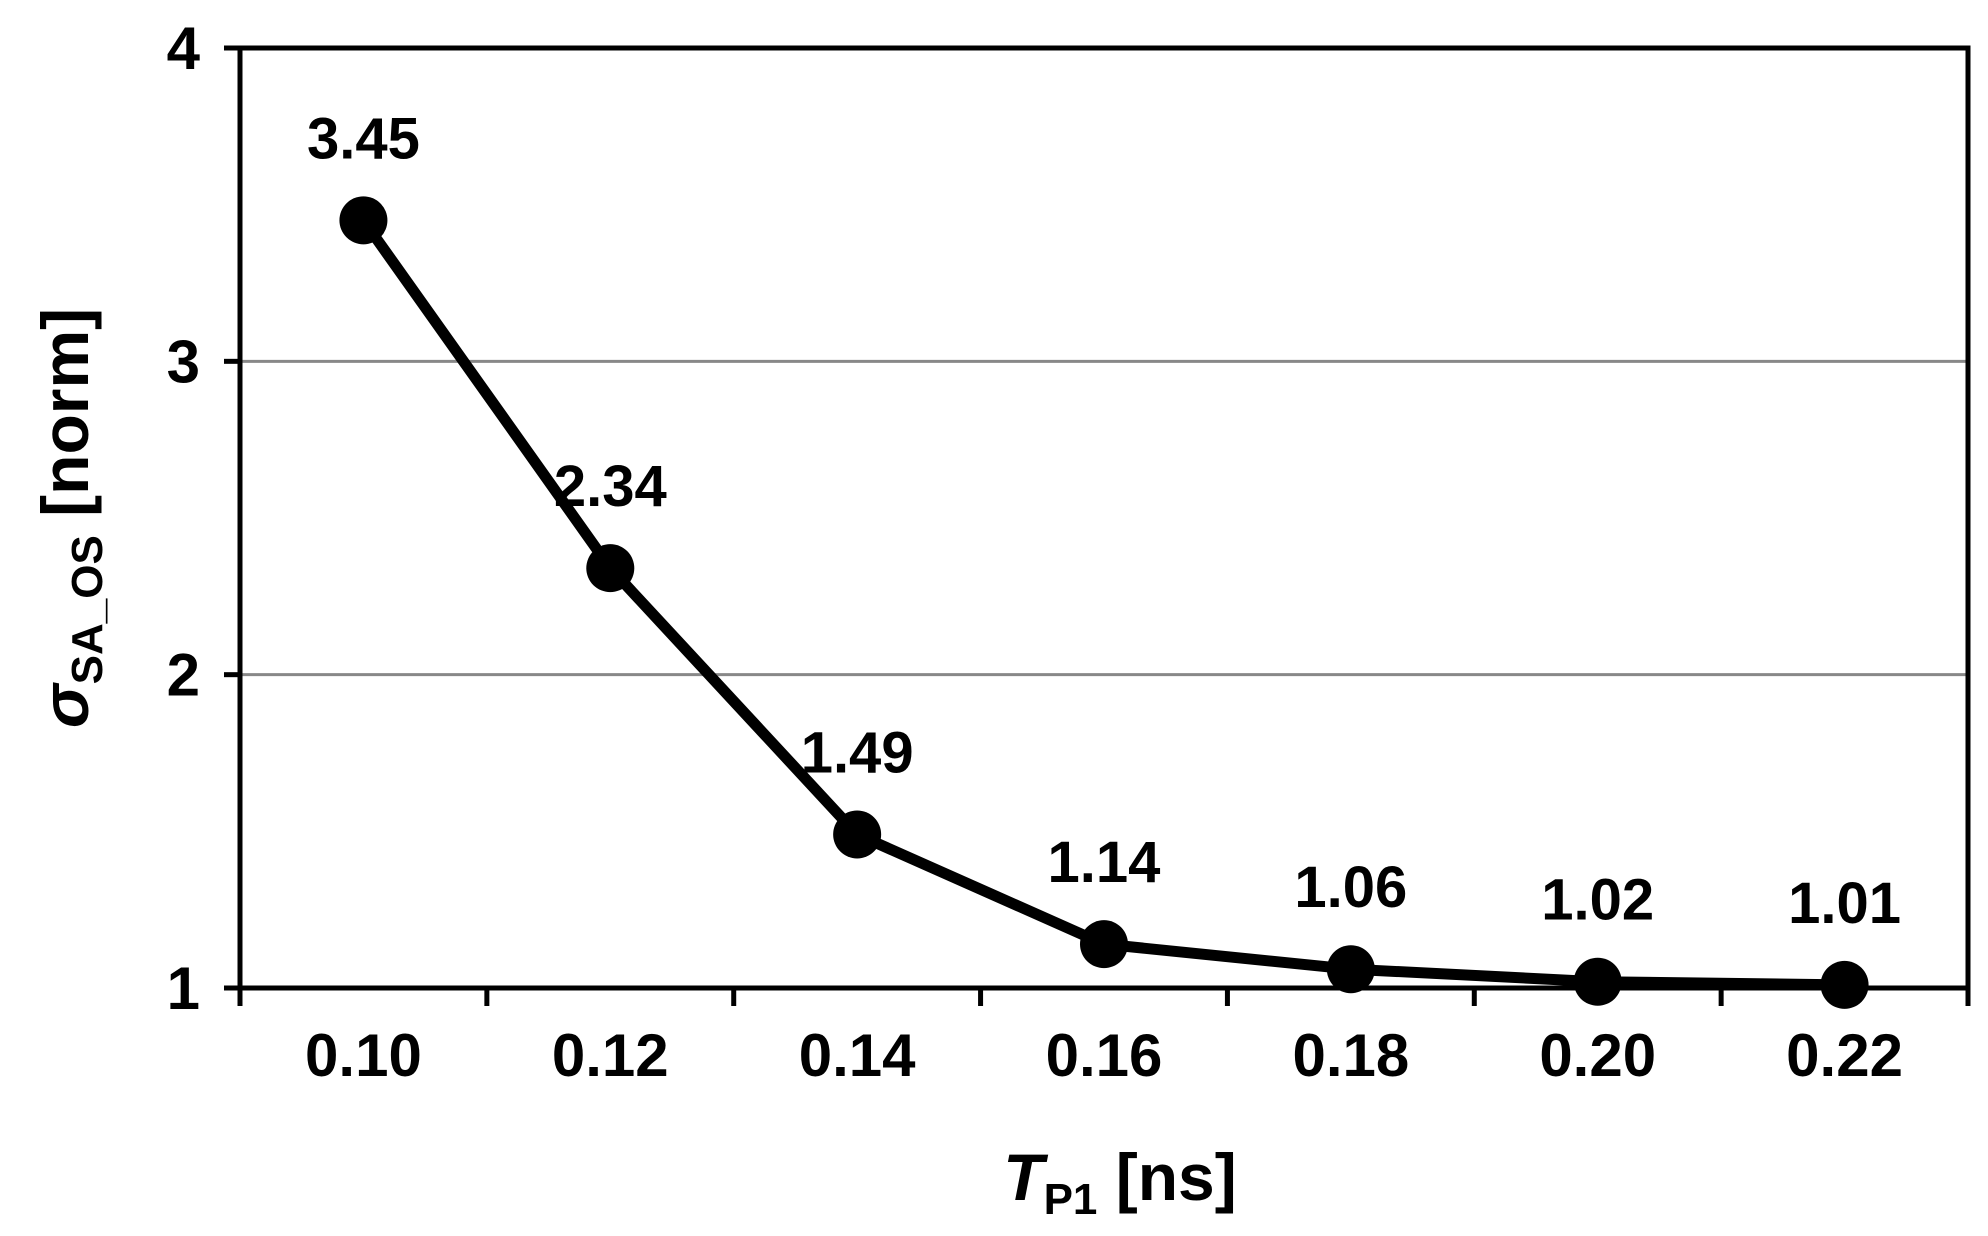 This screenshot has width=1988, height=1236. I want to click on x-axis-ticks: 0.10 0.12 0.14 0.16 0.18 0.20 0.22, so click(1104, 1038).